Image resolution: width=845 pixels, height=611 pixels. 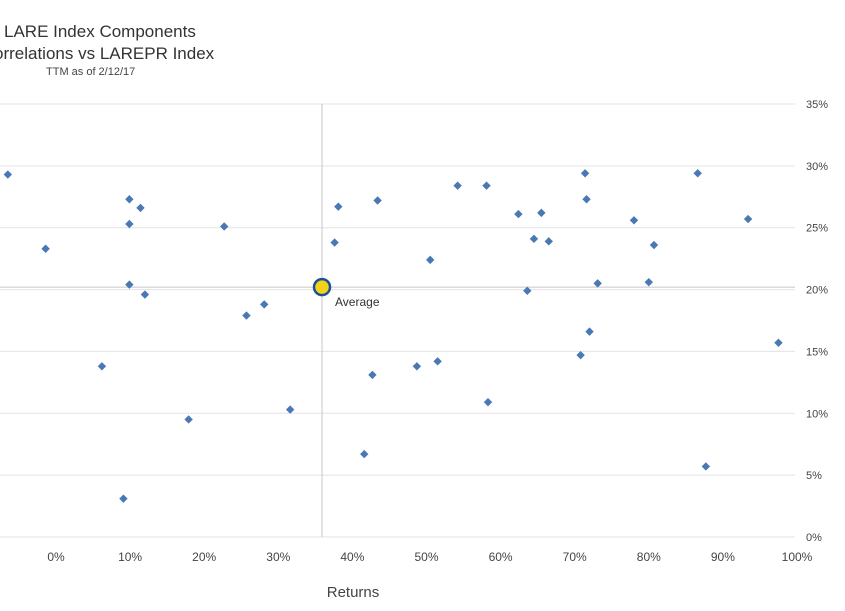 What do you see at coordinates (353, 592) in the screenshot?
I see `x-axis-label: Returns` at bounding box center [353, 592].